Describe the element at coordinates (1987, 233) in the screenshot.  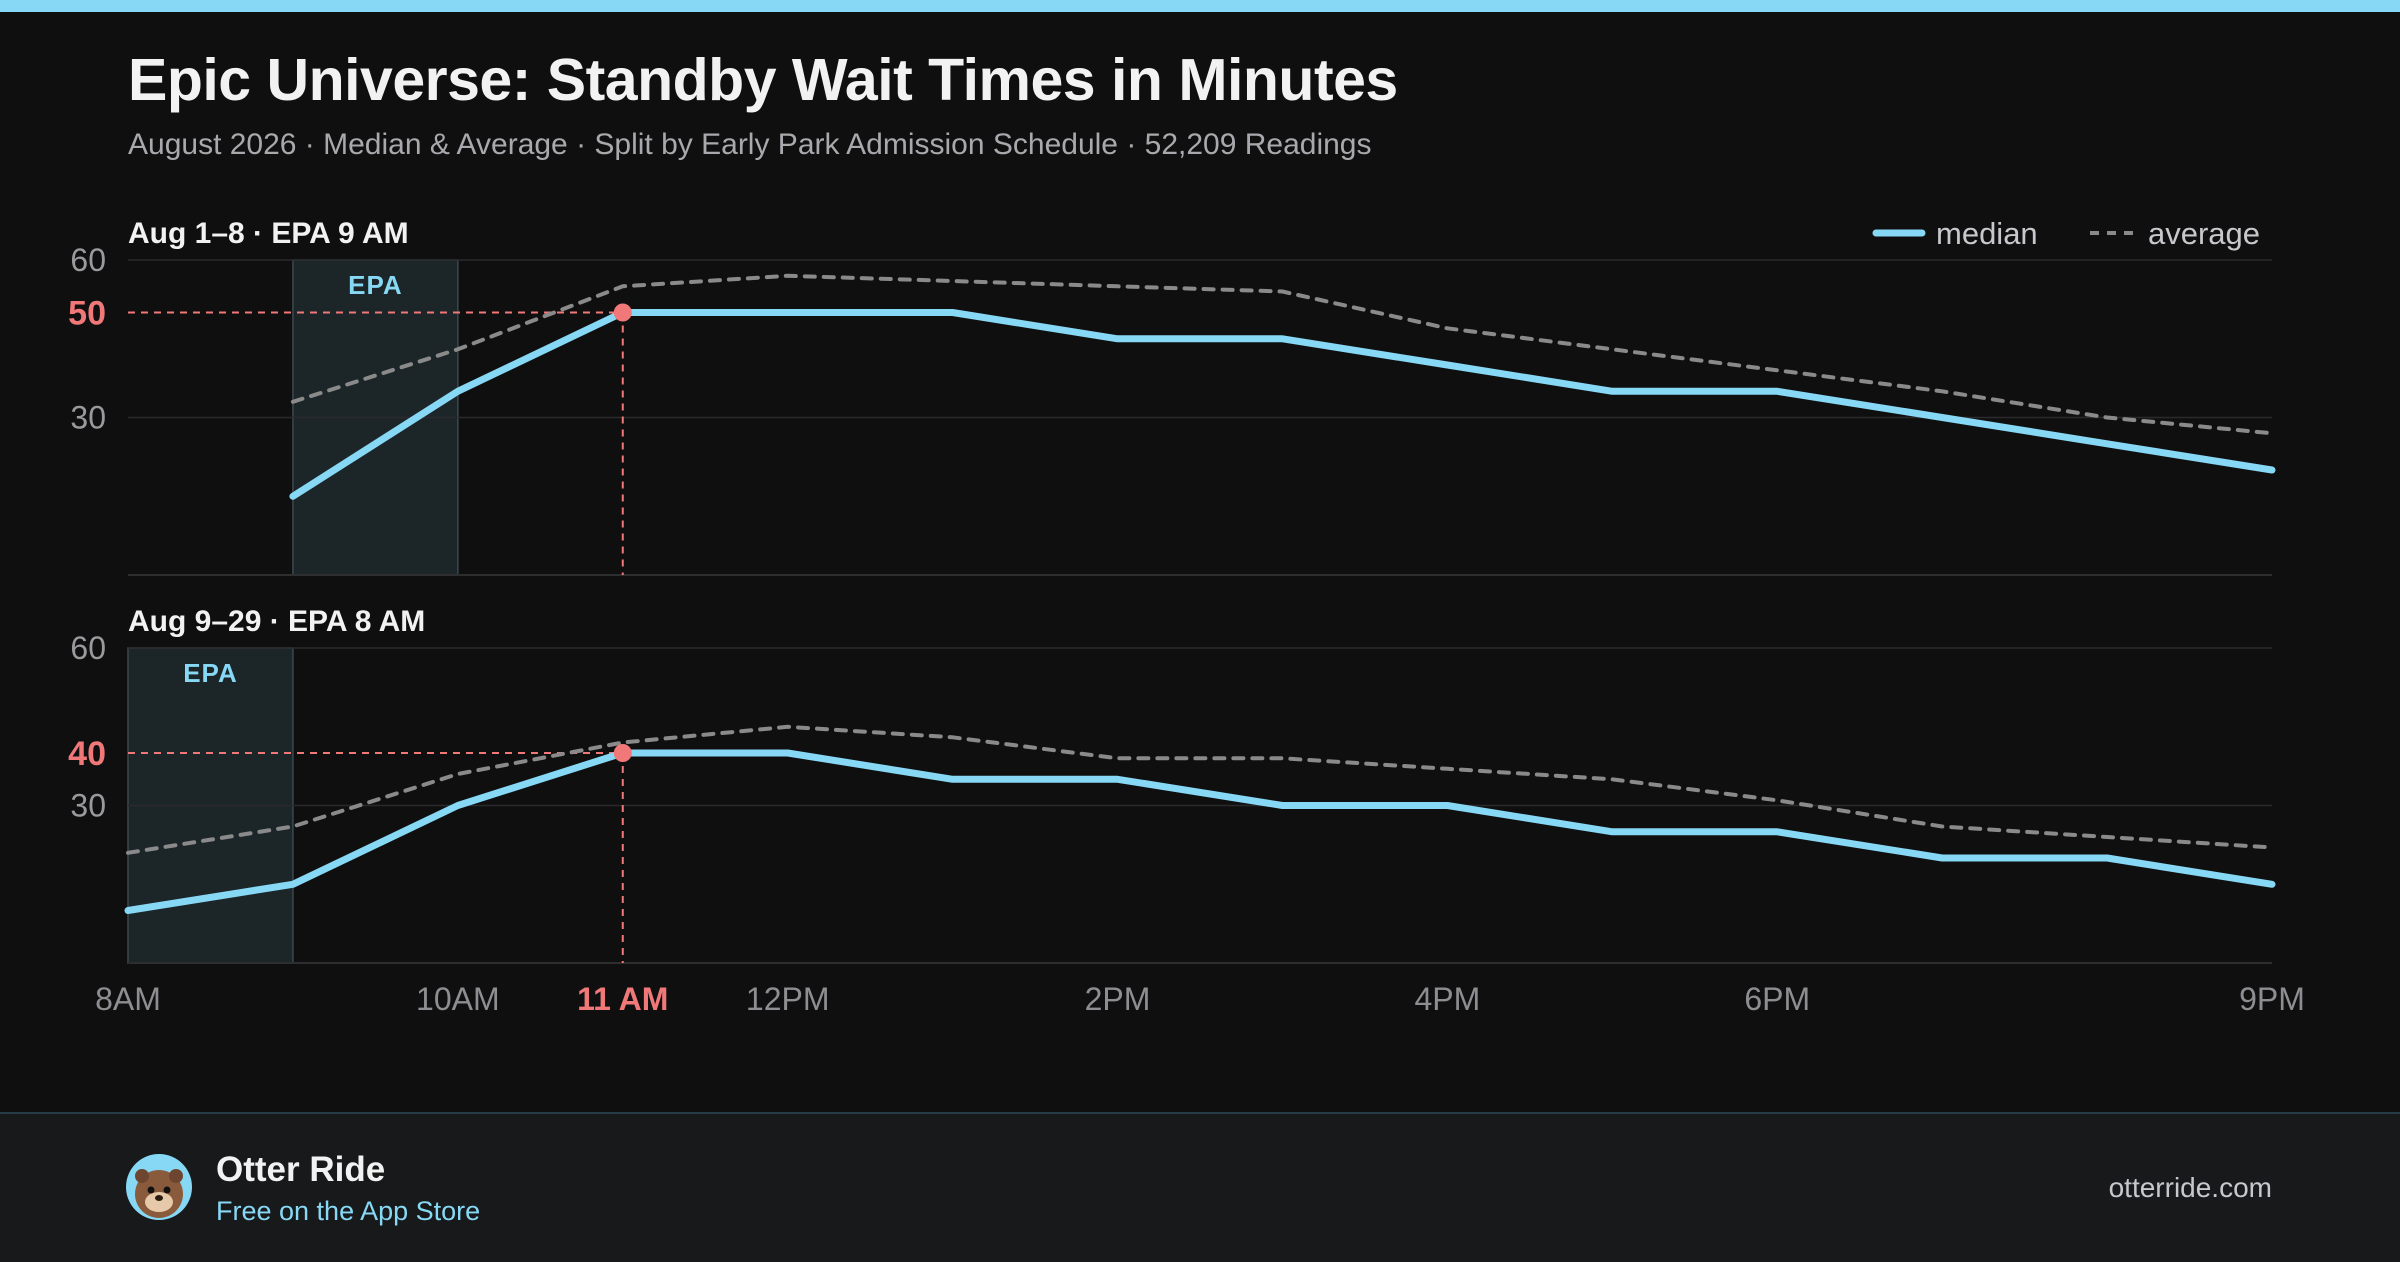
I see `legend-median-label: median` at that location.